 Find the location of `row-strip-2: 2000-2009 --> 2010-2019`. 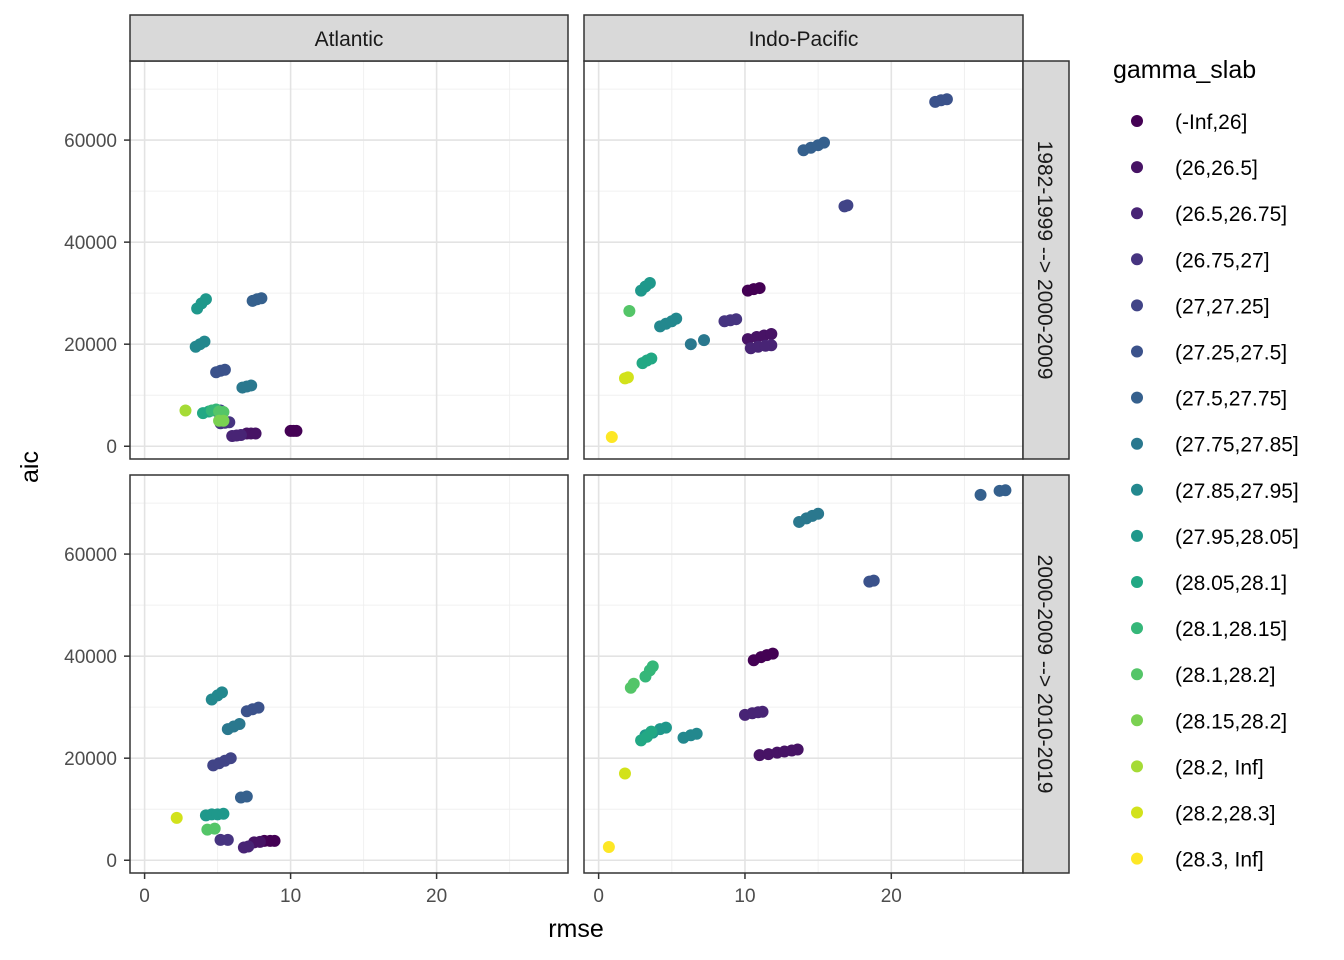

row-strip-2: 2000-2009 --> 2010-2019 is located at coordinates (1046, 674).